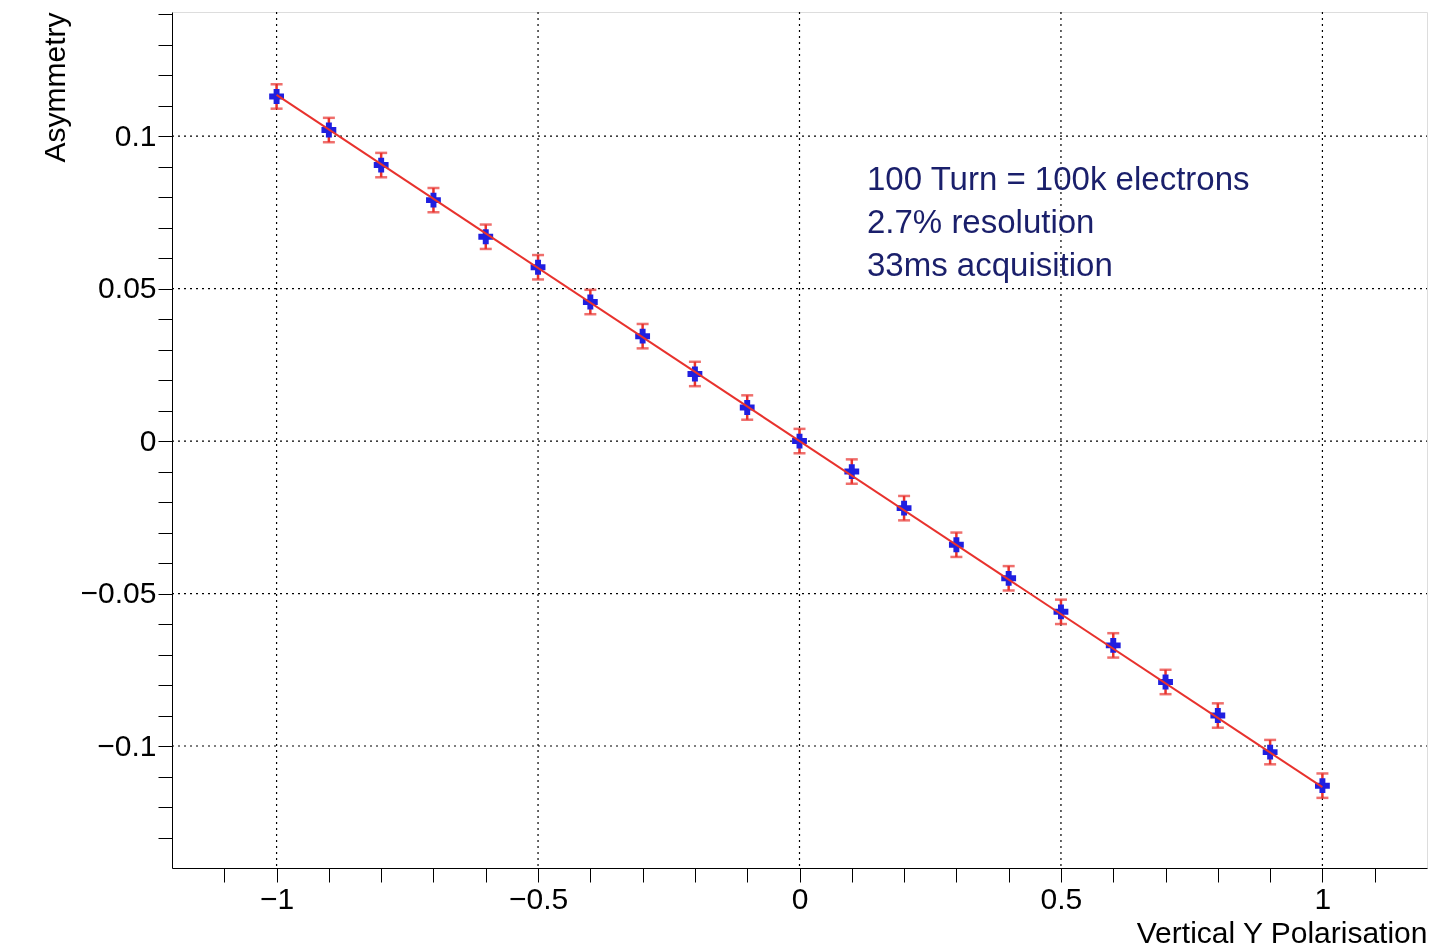 This screenshot has width=1429, height=946. I want to click on y-tick-label: −0.1, so click(127, 745).